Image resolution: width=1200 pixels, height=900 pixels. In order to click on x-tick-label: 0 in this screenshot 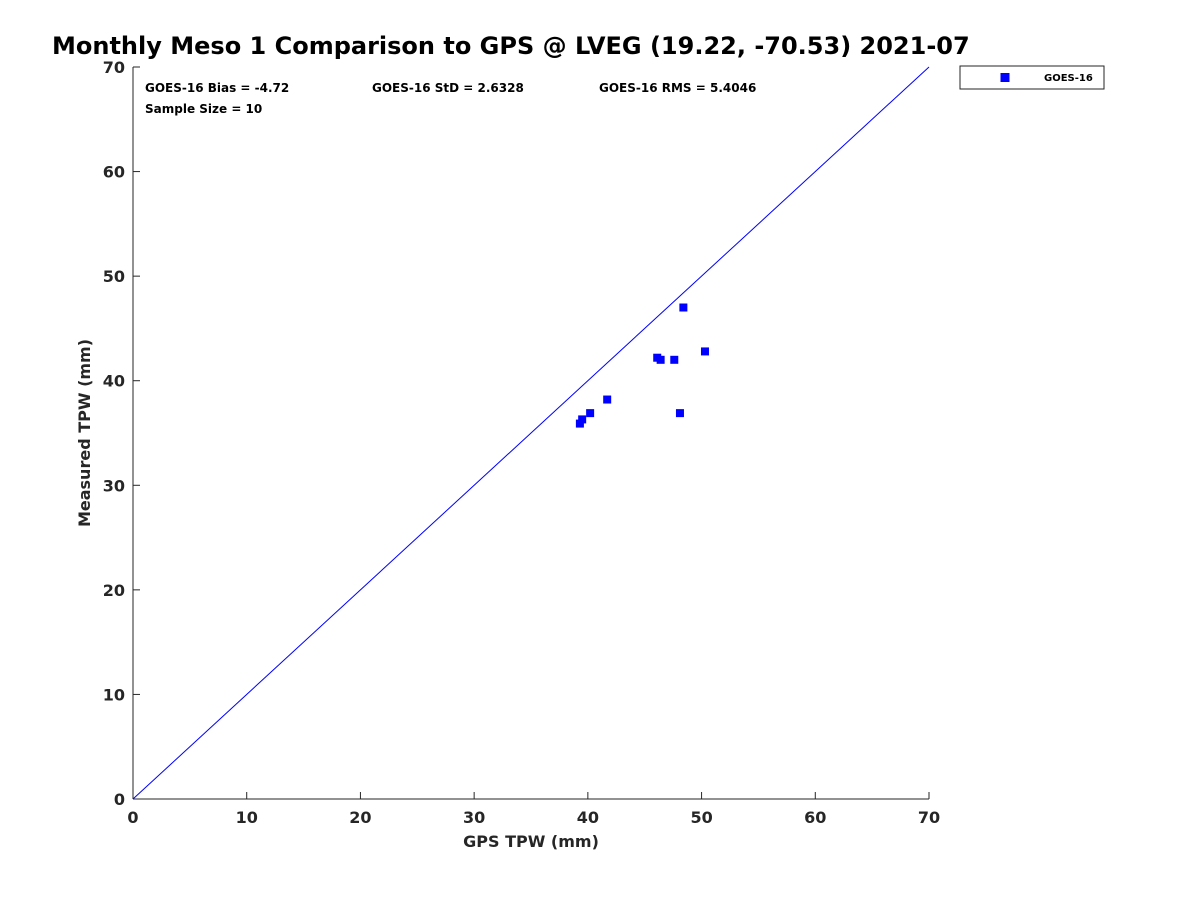, I will do `click(132, 817)`.